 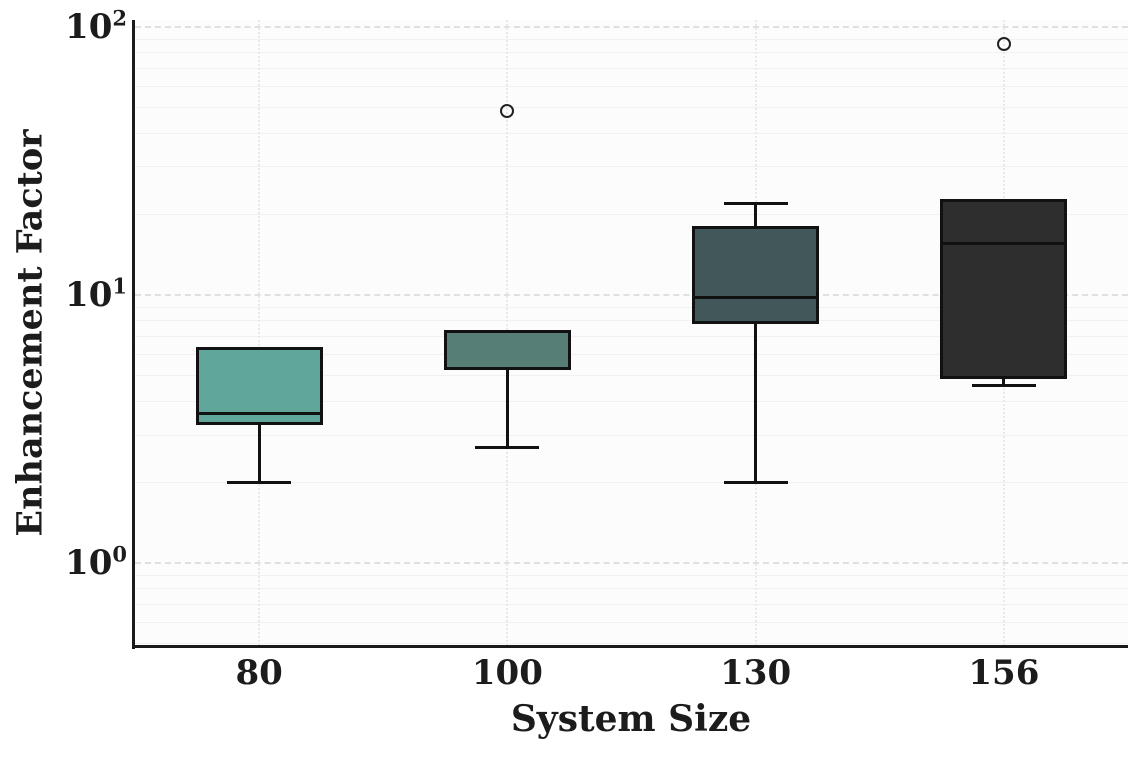 I want to click on upper-whisker-cap, so click(x=755, y=203).